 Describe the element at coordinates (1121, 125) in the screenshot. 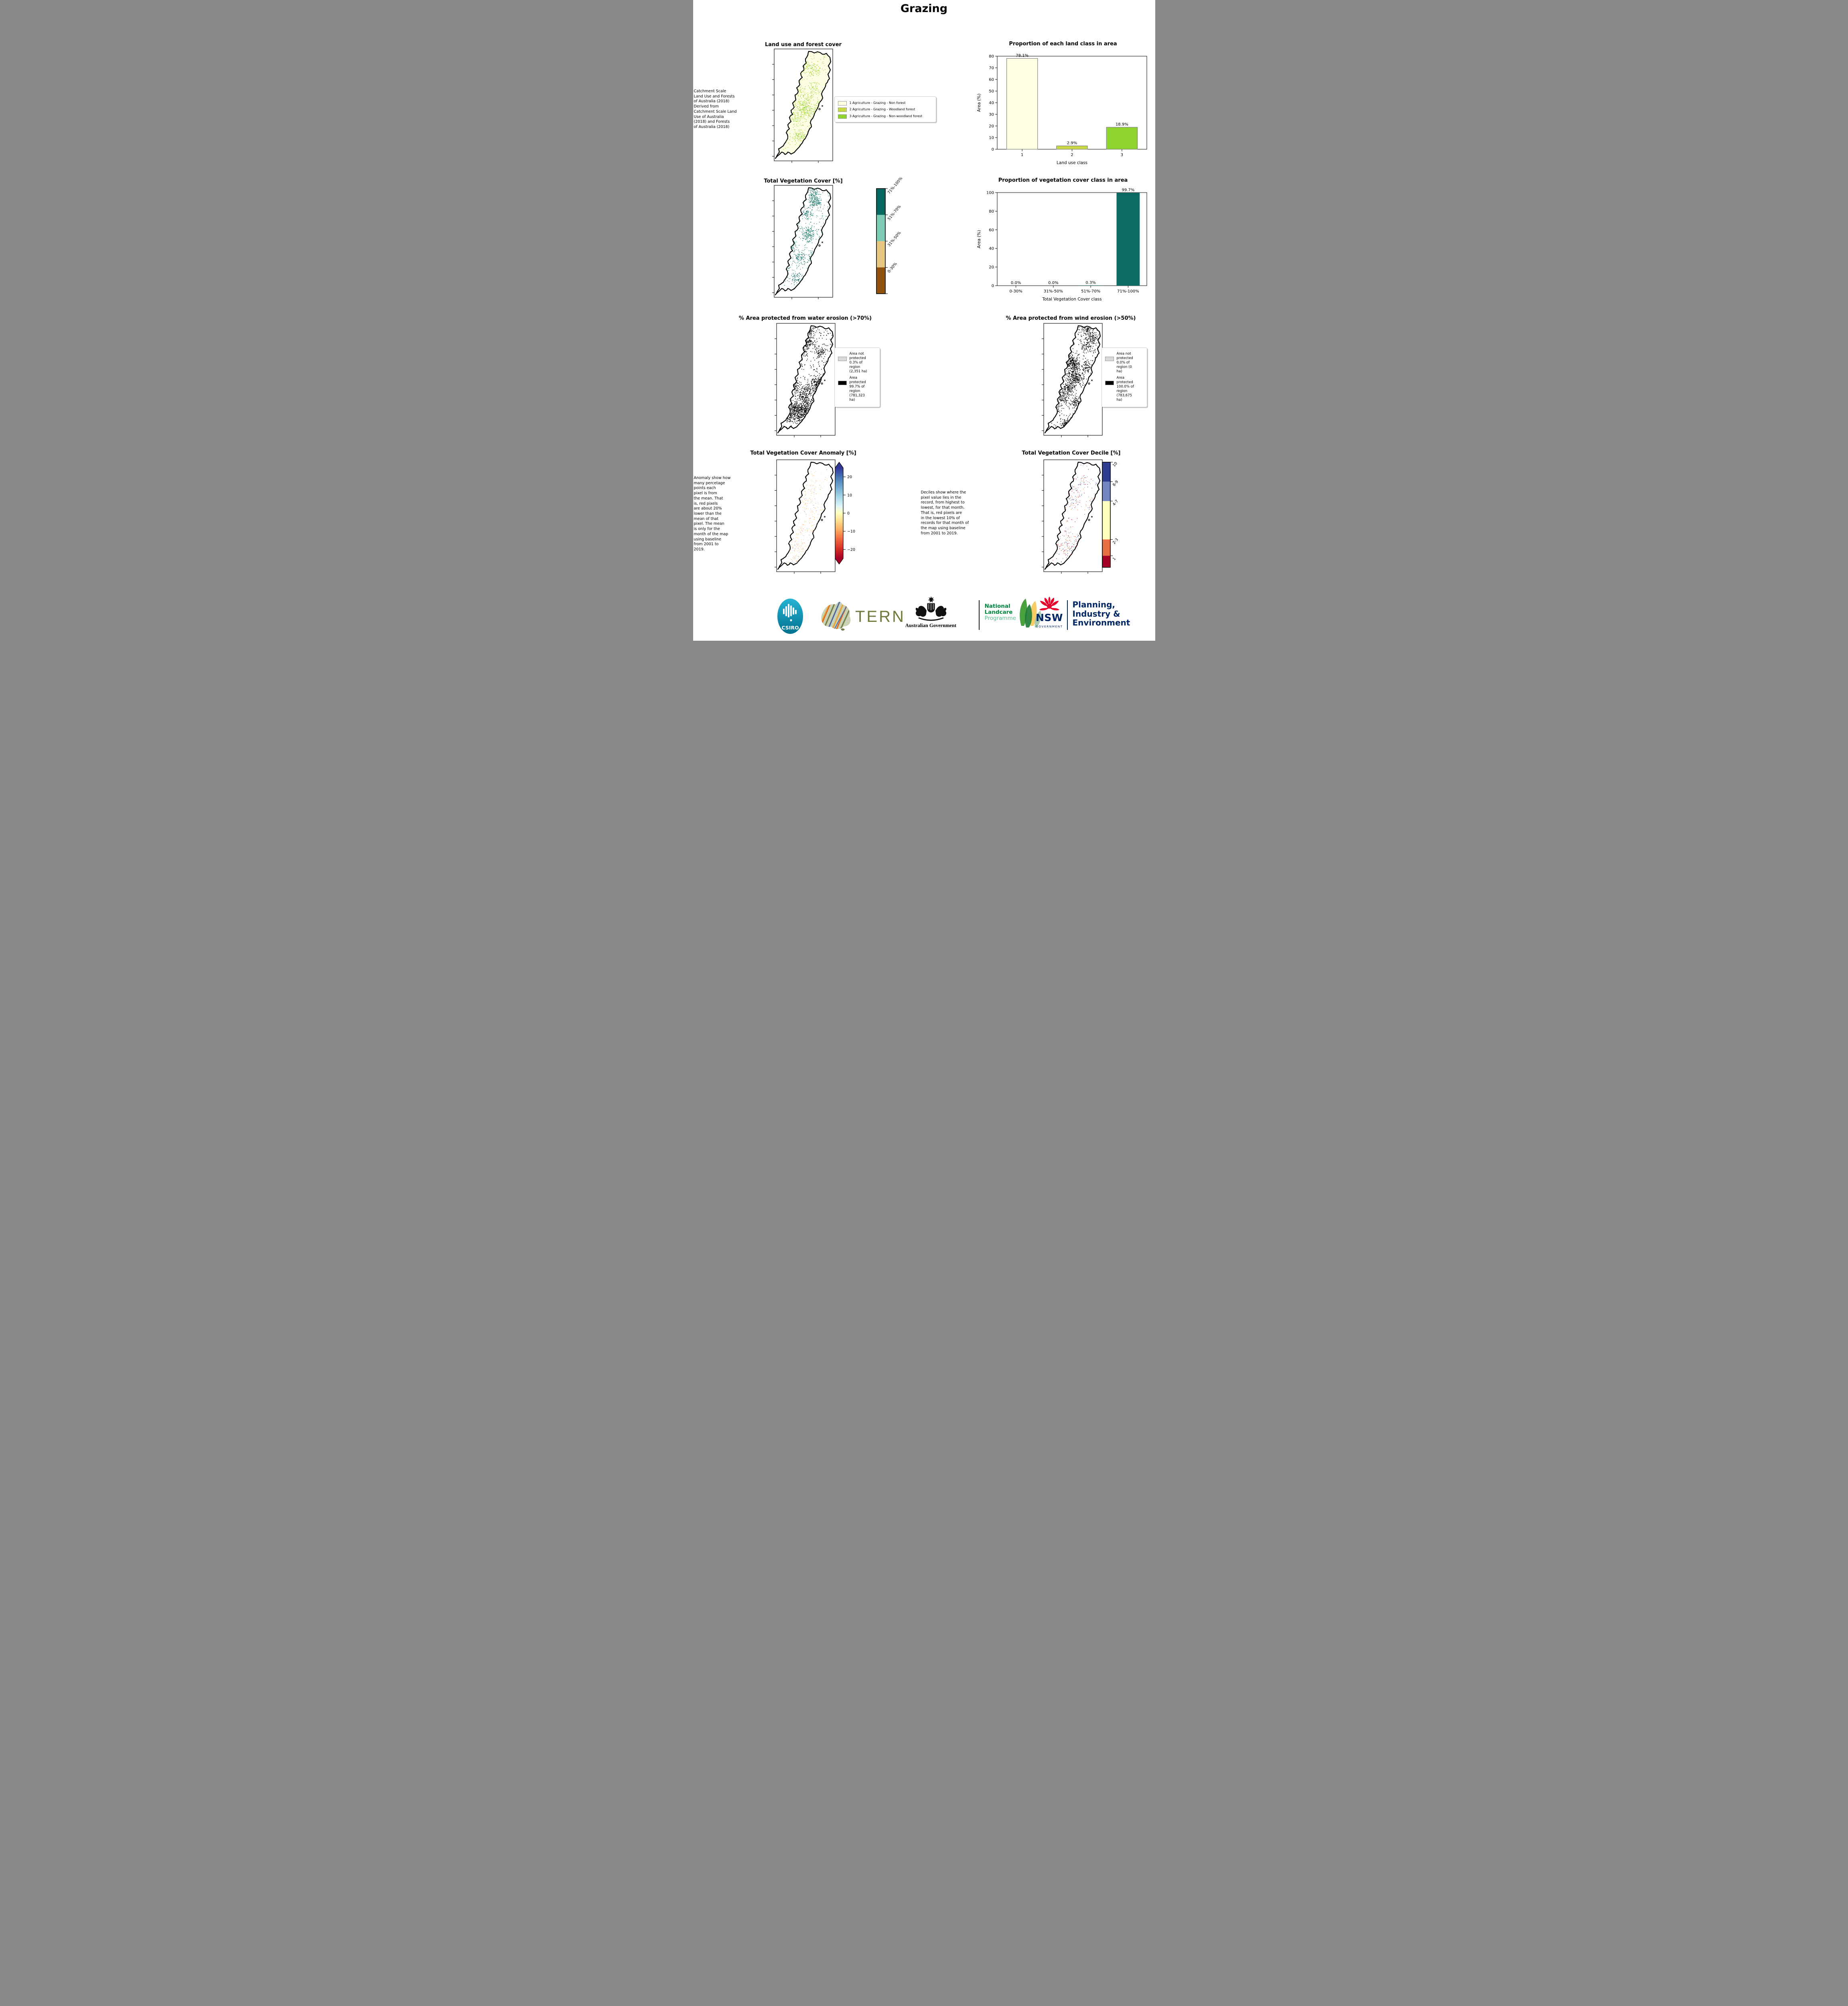

I see `svg-text: 18.9%` at that location.